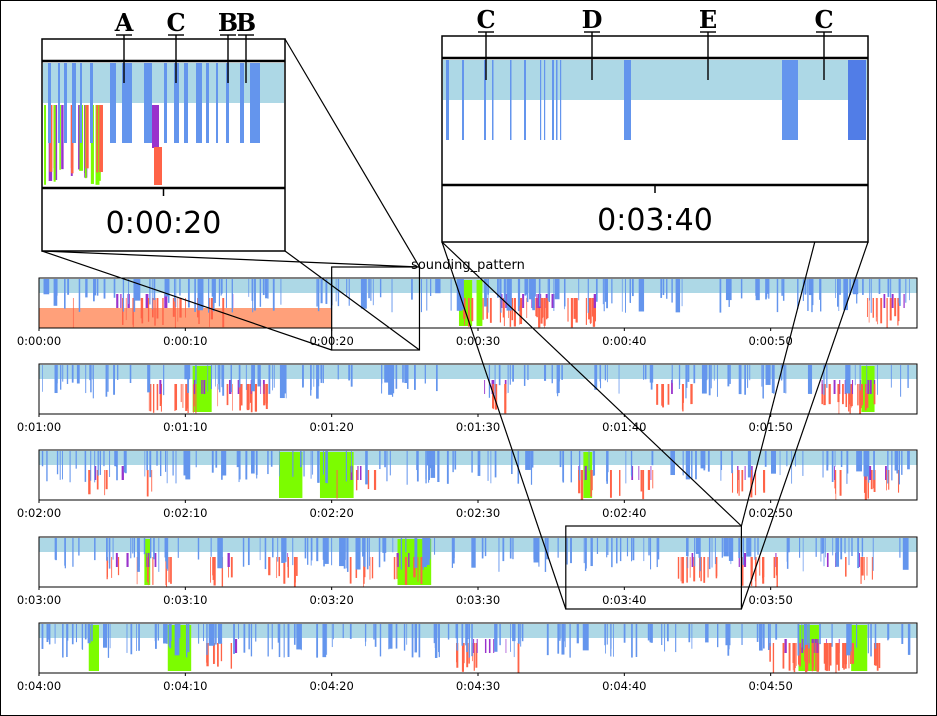 This screenshot has width=937, height=716. What do you see at coordinates (624, 600) in the screenshot?
I see `tick-label: 0:03:40` at bounding box center [624, 600].